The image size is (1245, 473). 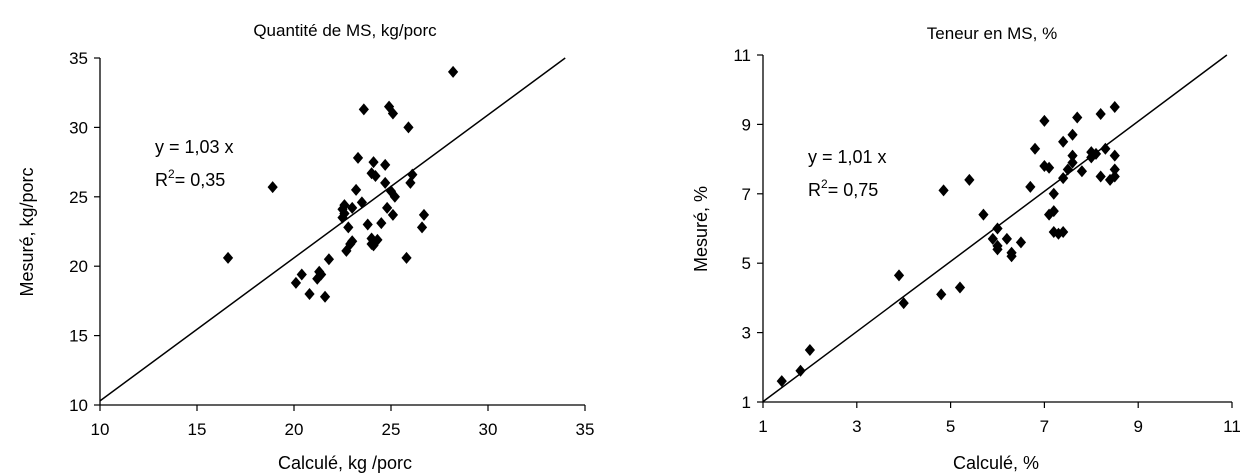 What do you see at coordinates (843, 188) in the screenshot?
I see `chart-2-r-squared: R2= 0,75` at bounding box center [843, 188].